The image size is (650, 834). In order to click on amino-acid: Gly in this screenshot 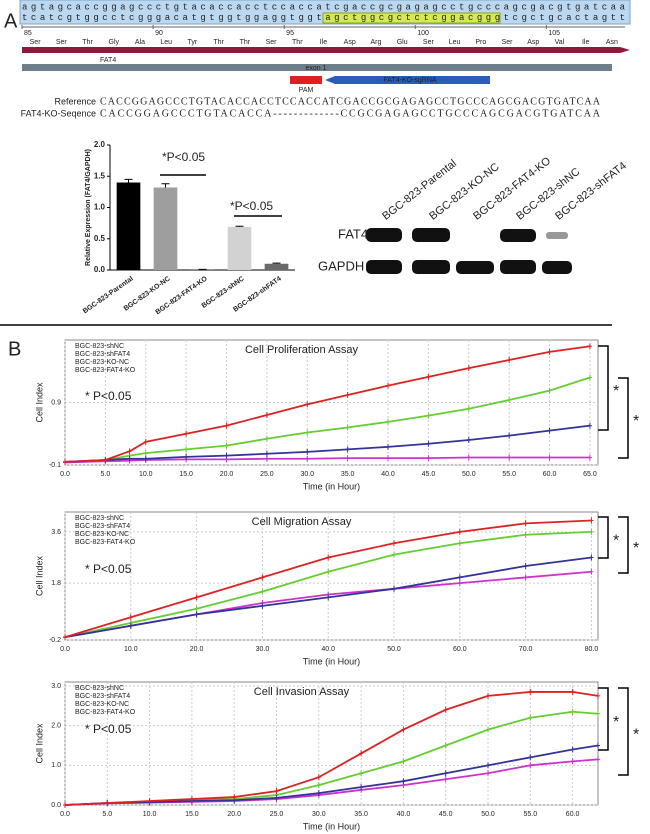, I will do `click(114, 42)`.